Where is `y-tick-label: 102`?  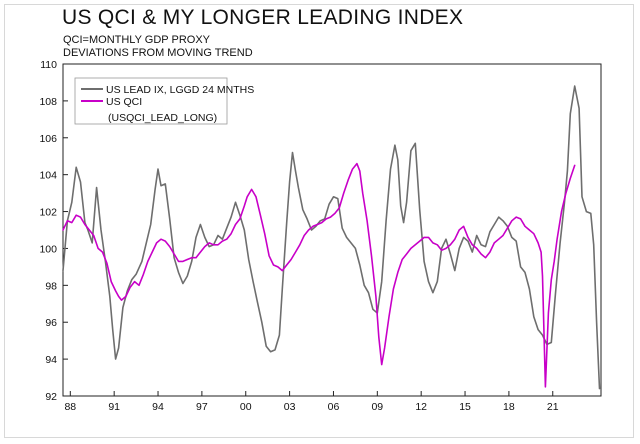 y-tick-label: 102 is located at coordinates (48, 213).